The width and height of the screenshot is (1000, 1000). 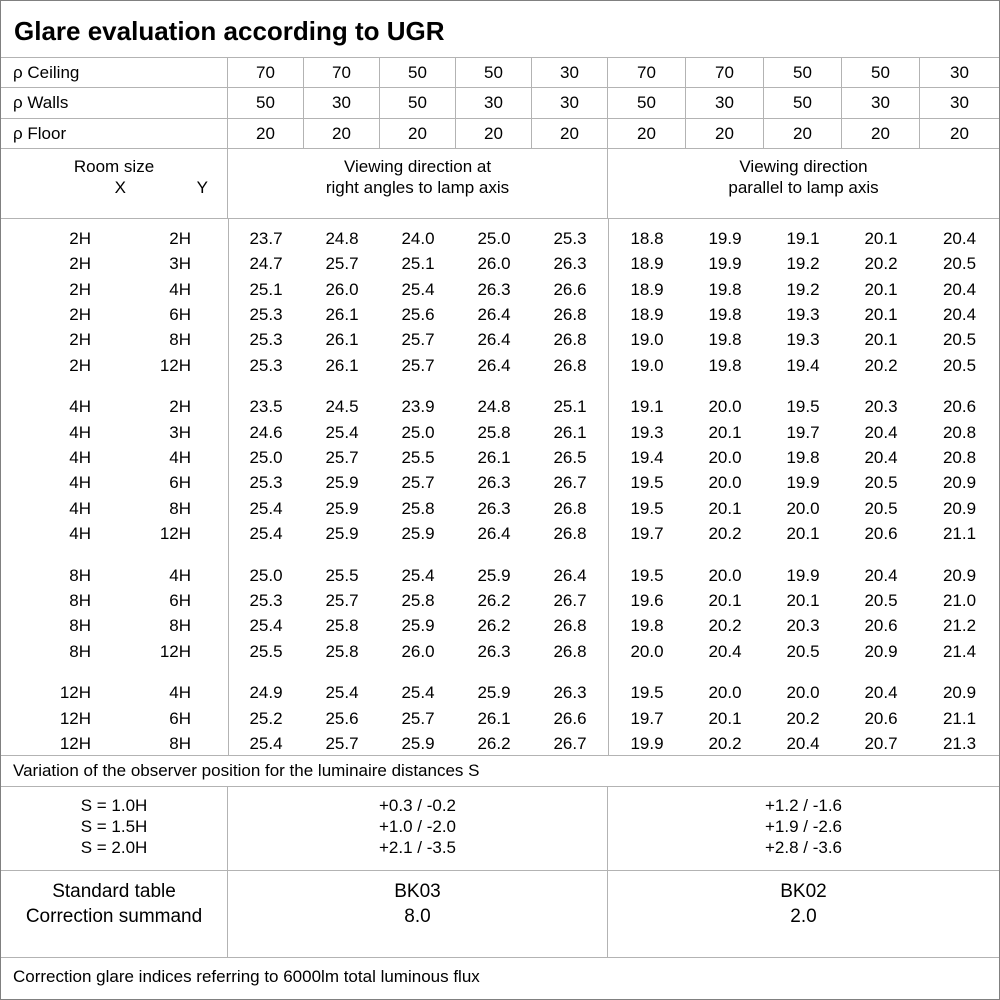 What do you see at coordinates (180, 743) in the screenshot?
I see `room-y-value: 8H` at bounding box center [180, 743].